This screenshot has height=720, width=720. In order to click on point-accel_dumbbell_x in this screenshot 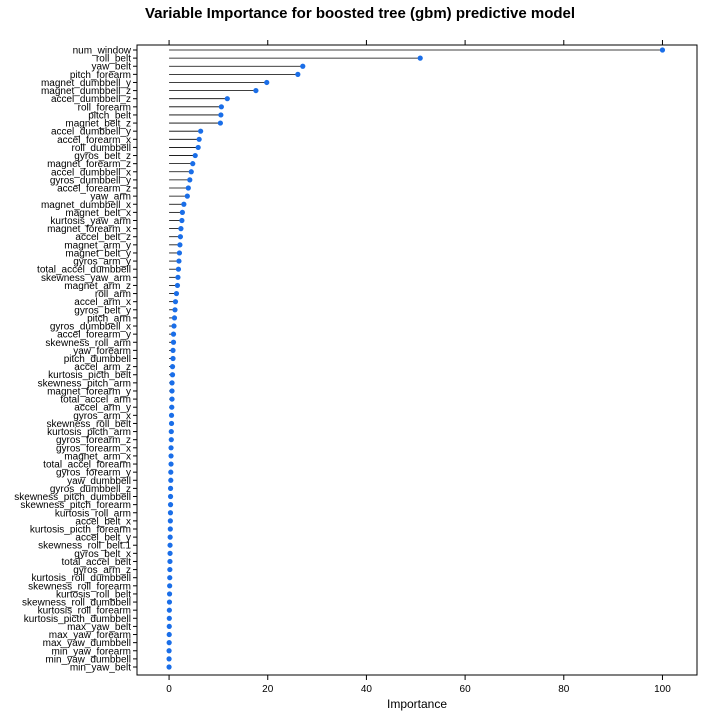, I will do `click(191, 172)`.